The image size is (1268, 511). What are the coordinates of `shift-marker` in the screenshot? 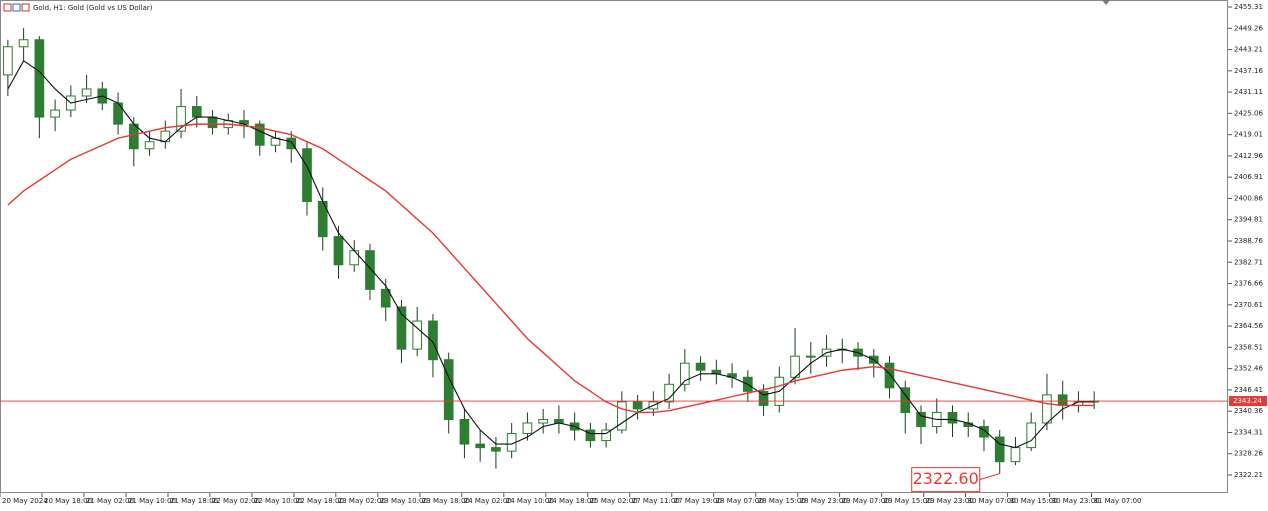 It's located at (1106, 2).